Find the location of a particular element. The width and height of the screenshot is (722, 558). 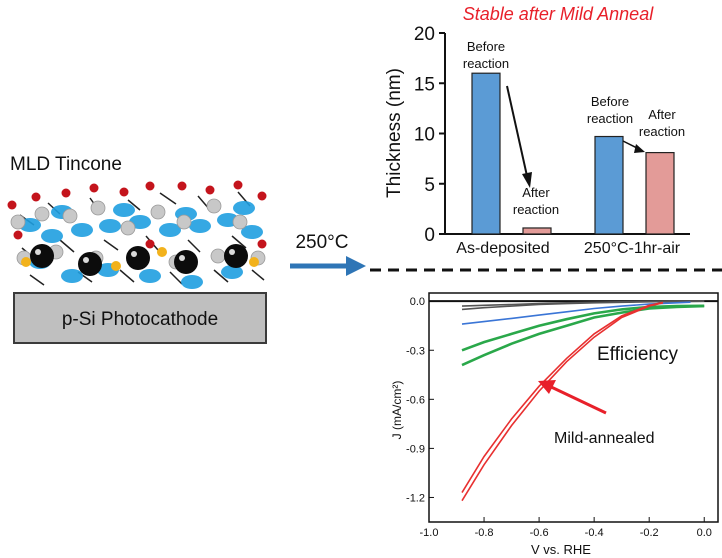

bar-chart-title: Stable after Mild Anneal is located at coordinates (558, 14).